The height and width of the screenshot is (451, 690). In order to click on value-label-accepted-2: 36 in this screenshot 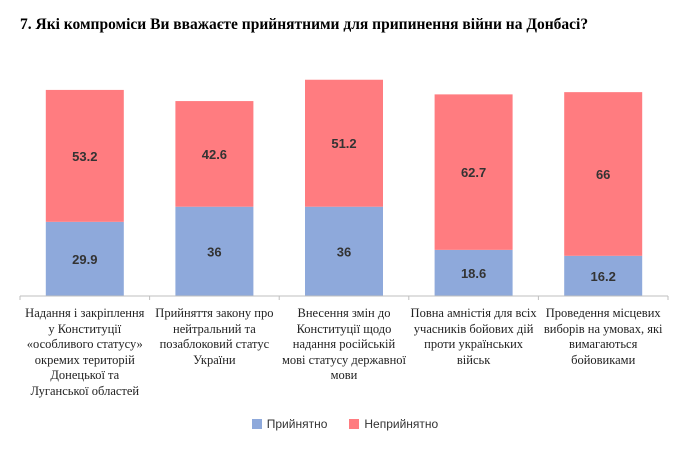, I will do `click(214, 251)`.